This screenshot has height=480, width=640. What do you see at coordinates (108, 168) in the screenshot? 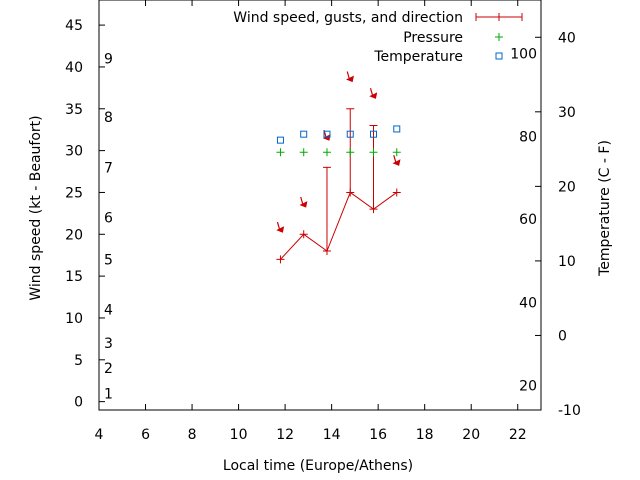
I see `beaufort-label: 7` at bounding box center [108, 168].